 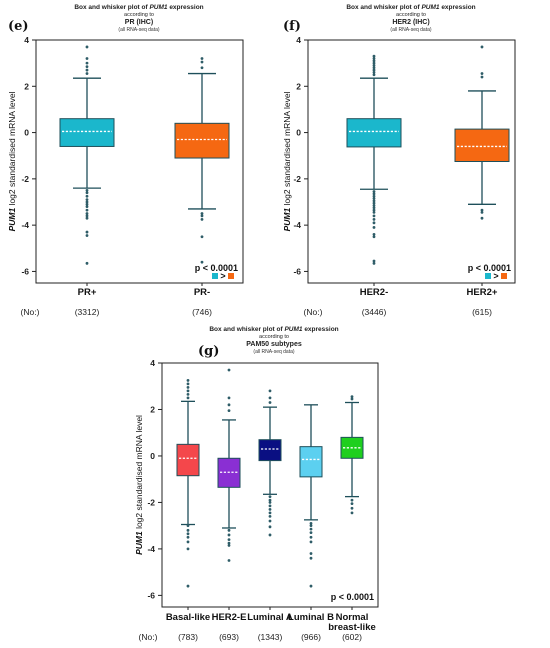 I want to click on chart-subtitle: according to, so click(x=274, y=337).